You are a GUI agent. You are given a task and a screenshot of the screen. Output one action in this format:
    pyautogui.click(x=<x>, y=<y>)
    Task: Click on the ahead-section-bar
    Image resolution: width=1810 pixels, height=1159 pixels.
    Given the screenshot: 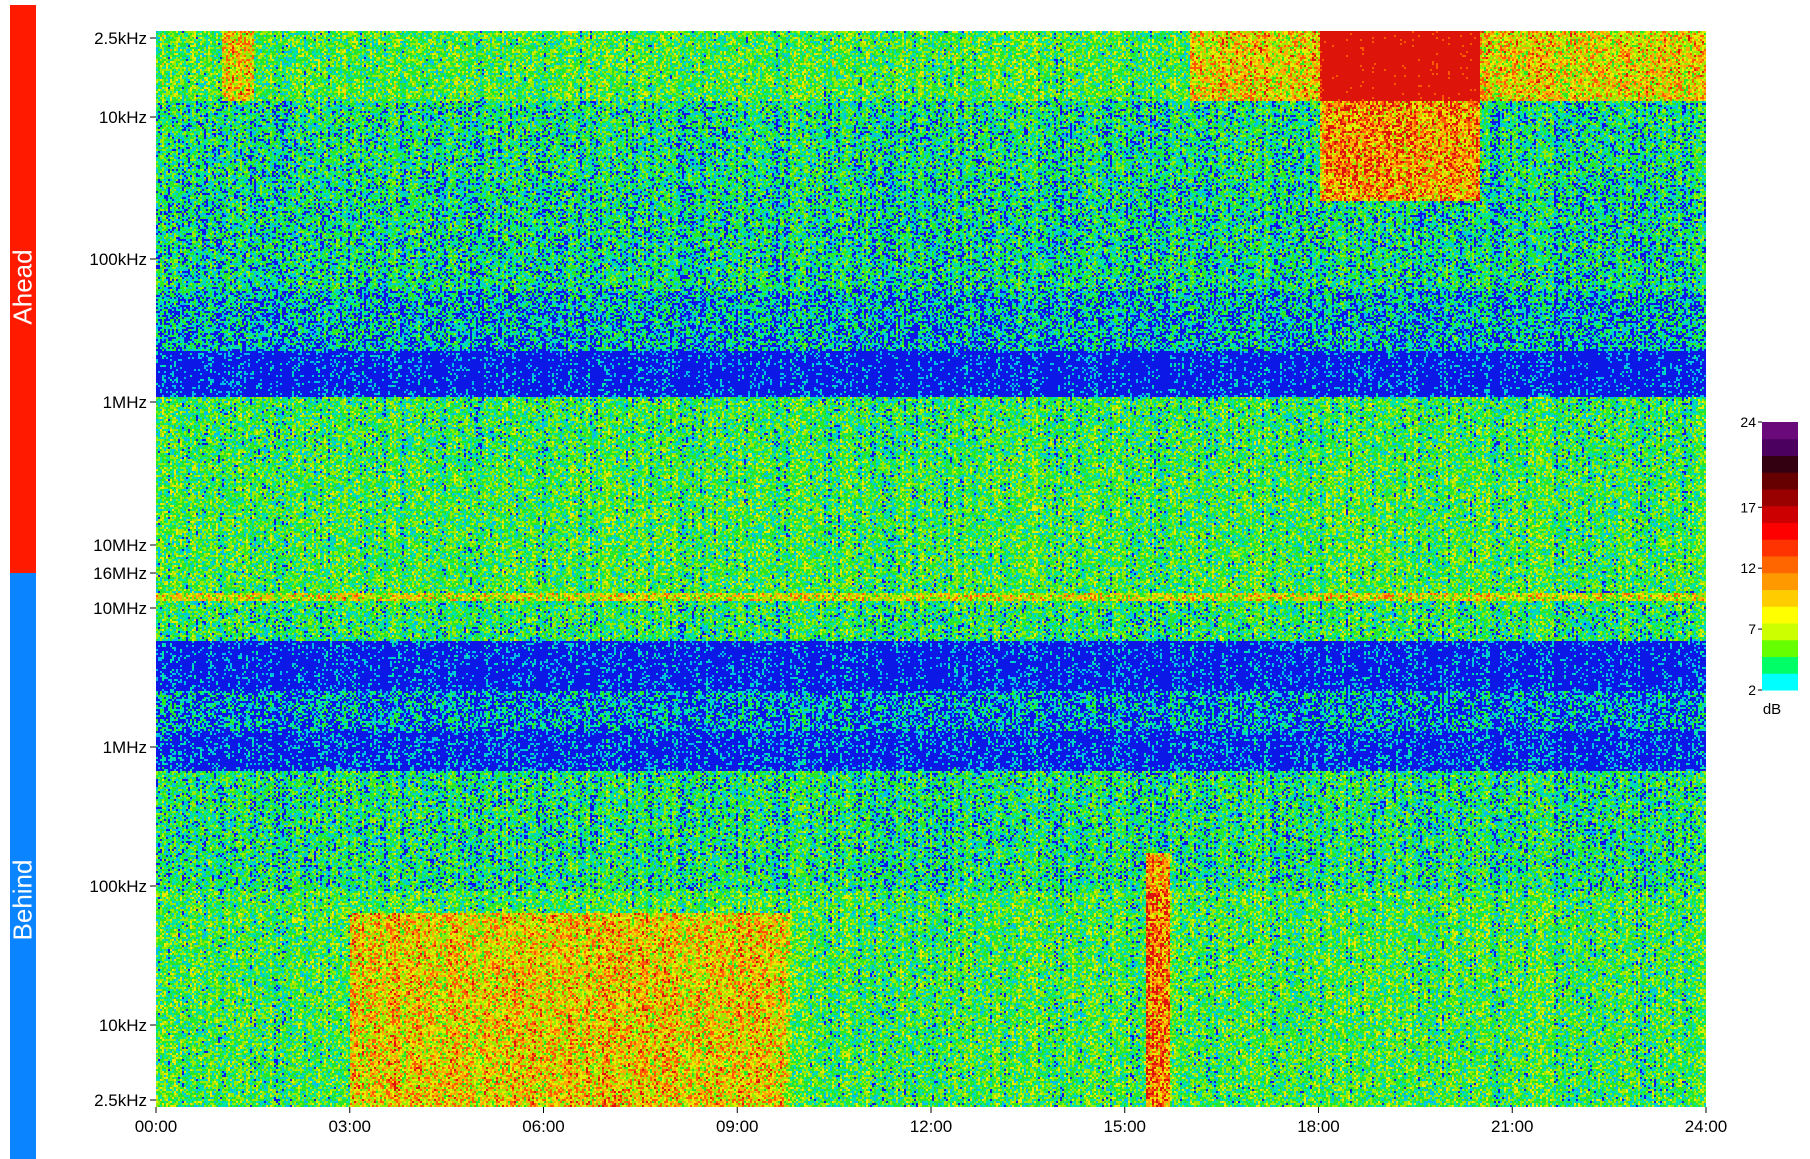 What is the action you would take?
    pyautogui.click(x=23, y=289)
    